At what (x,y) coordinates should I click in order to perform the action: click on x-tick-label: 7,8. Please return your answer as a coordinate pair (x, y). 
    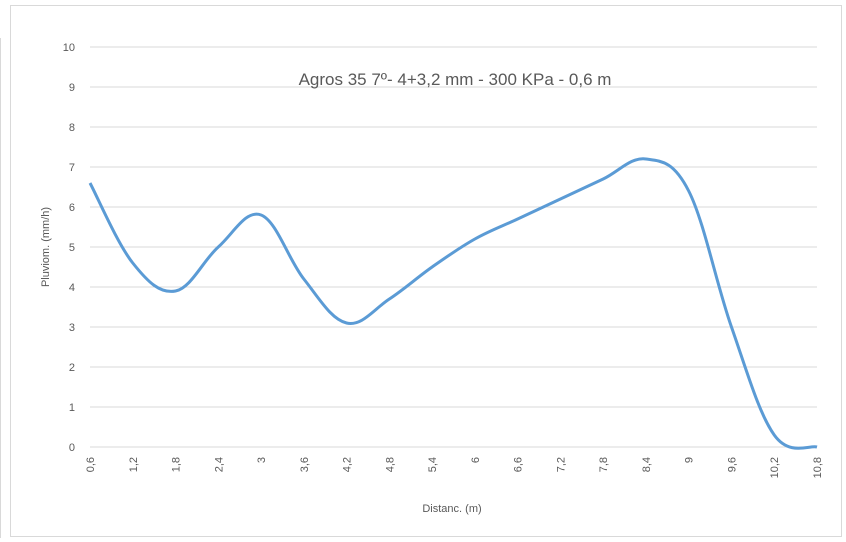
    Looking at the image, I should click on (604, 464).